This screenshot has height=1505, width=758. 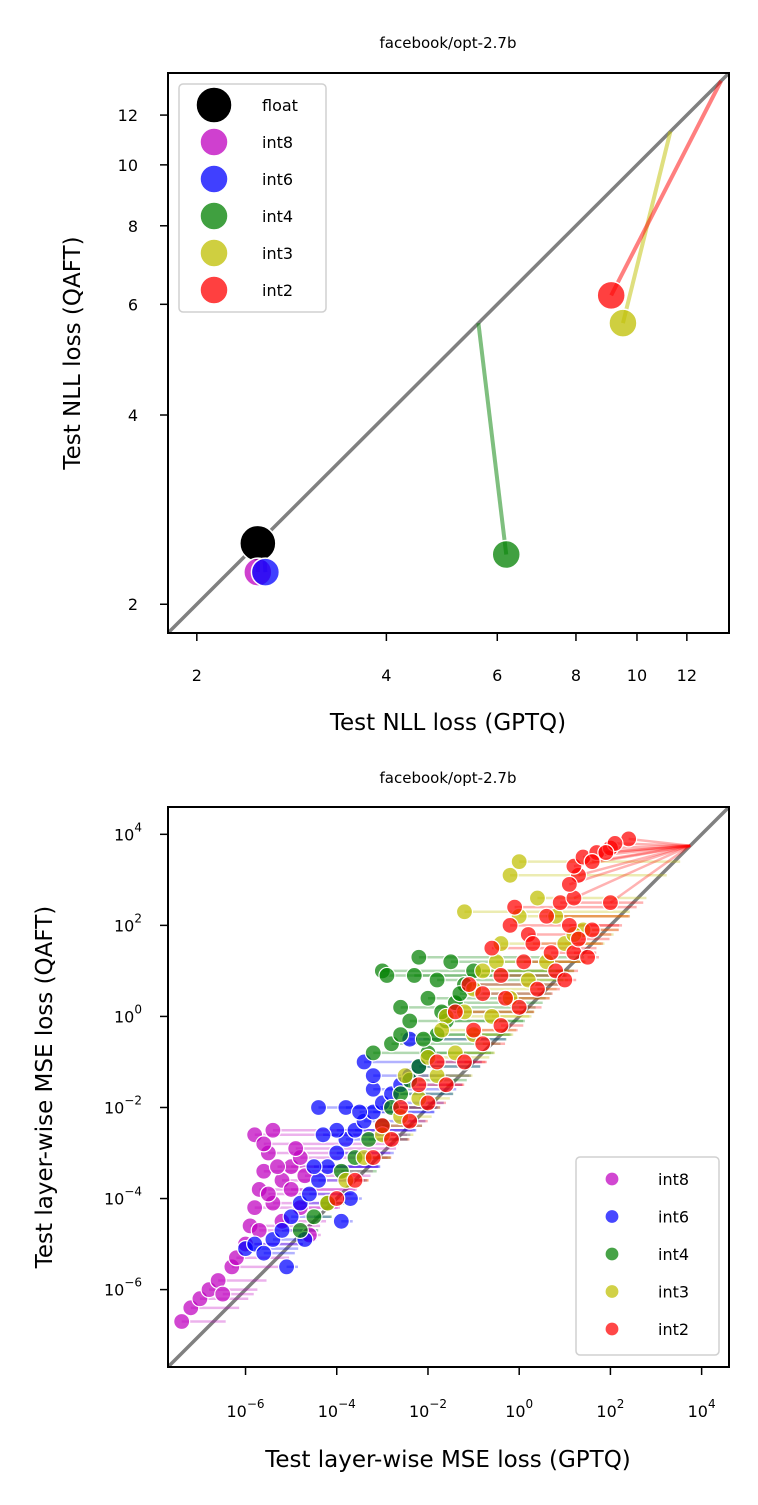 What do you see at coordinates (252, 198) in the screenshot?
I see `legend: float int8 int6 int4 int3 int2` at bounding box center [252, 198].